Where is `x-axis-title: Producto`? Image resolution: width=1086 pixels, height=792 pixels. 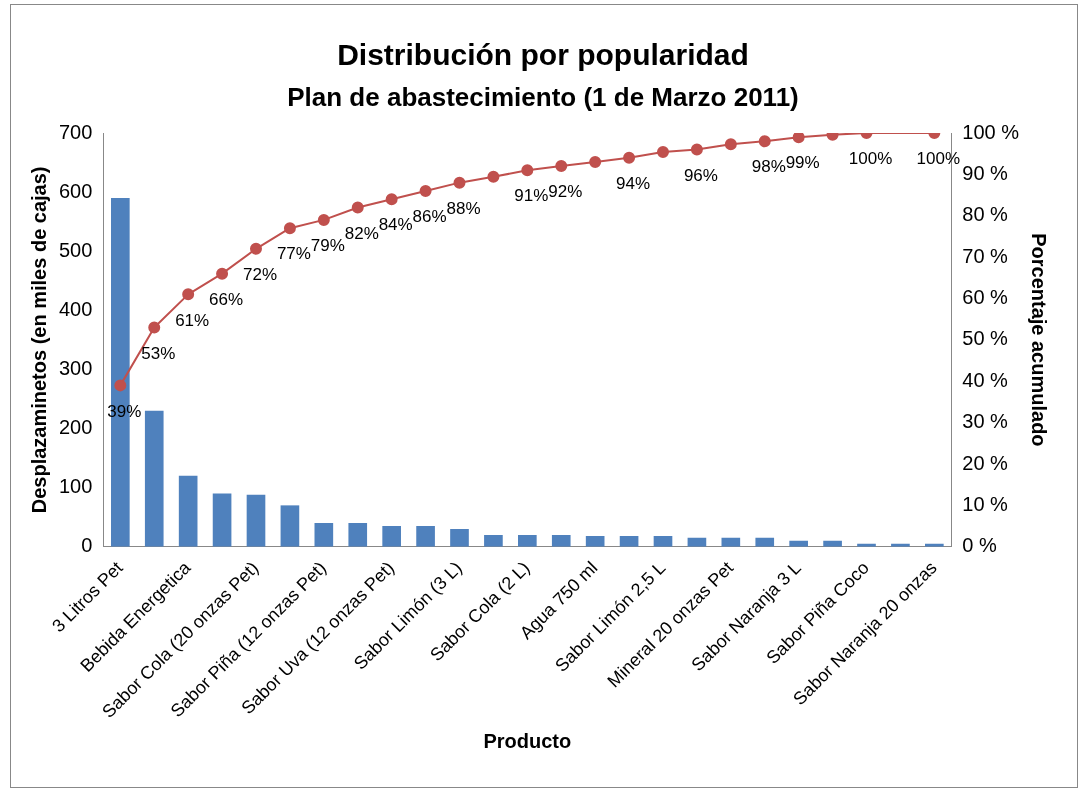
x-axis-title: Producto is located at coordinates (527, 740).